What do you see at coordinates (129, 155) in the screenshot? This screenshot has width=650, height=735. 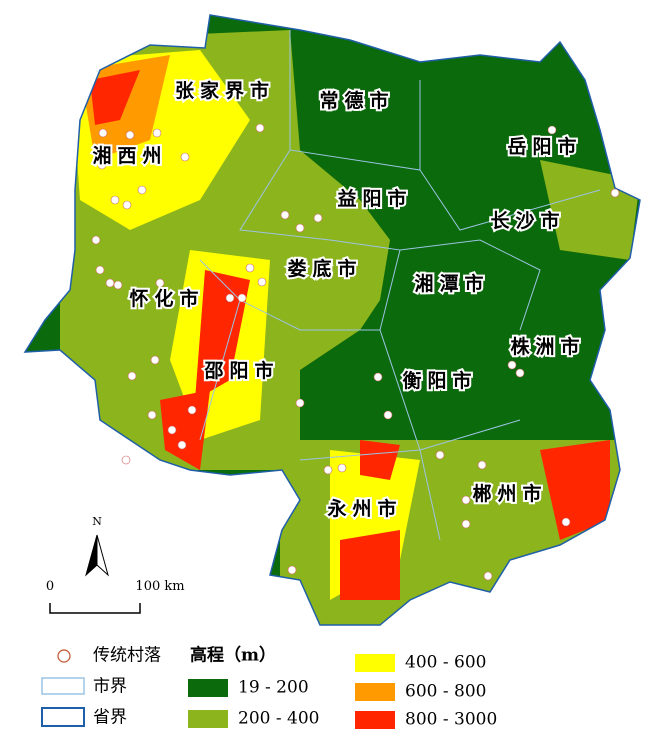 I see `city-label: 湘西州` at bounding box center [129, 155].